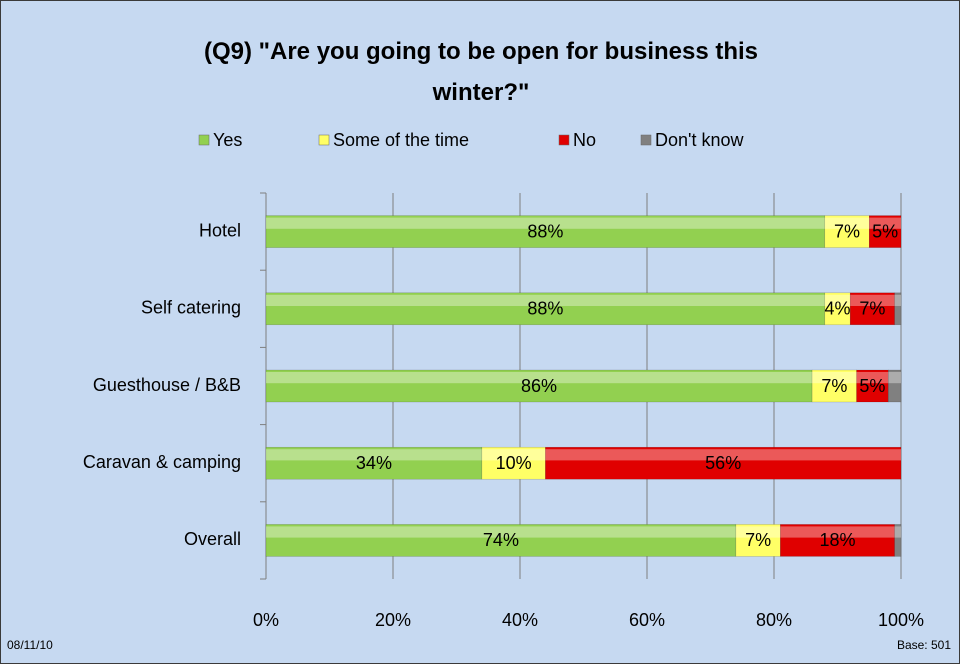  What do you see at coordinates (266, 620) in the screenshot?
I see `x-tick-label: 0%` at bounding box center [266, 620].